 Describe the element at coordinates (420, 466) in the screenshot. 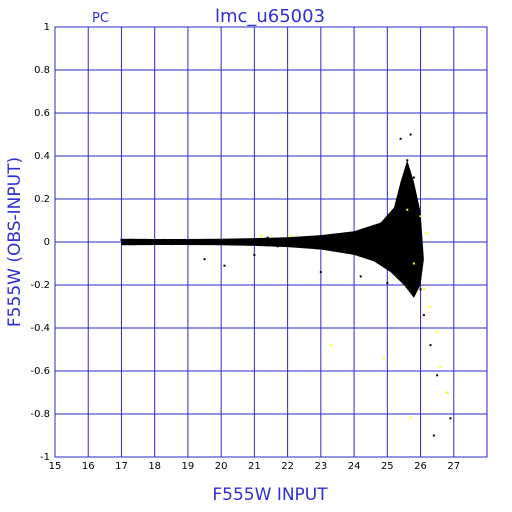

I see `x-tick-label: 26` at that location.